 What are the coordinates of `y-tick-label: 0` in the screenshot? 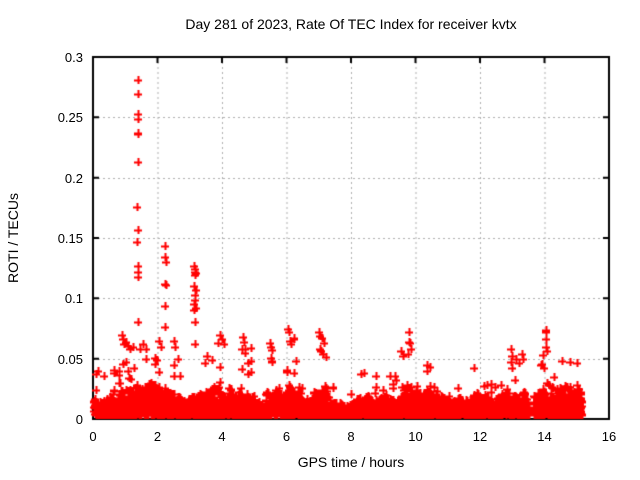 It's located at (79, 419).